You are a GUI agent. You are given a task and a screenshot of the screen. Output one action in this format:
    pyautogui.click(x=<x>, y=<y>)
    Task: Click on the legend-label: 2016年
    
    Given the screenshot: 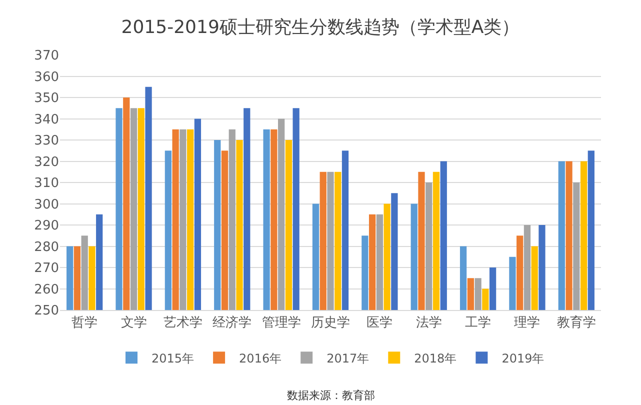 What is the action you would take?
    pyautogui.click(x=260, y=358)
    